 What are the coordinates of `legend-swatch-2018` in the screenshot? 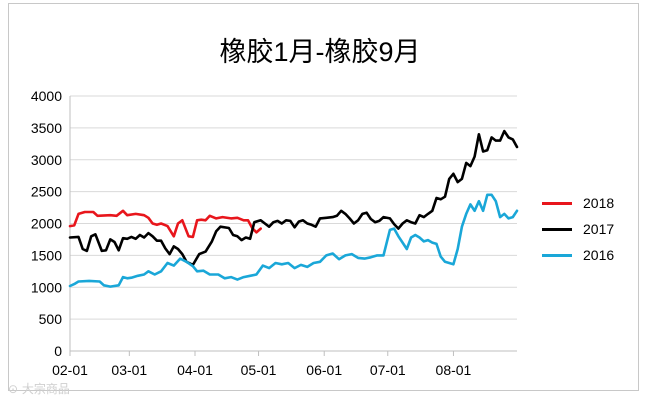 It's located at (557, 203).